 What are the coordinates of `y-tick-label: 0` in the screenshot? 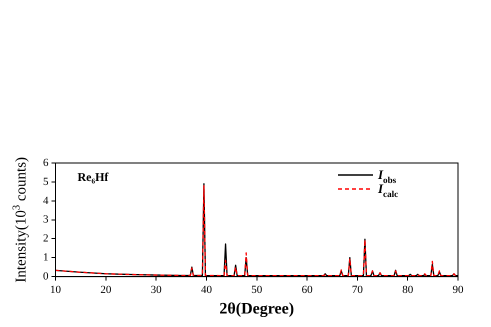 It's located at (46, 276).